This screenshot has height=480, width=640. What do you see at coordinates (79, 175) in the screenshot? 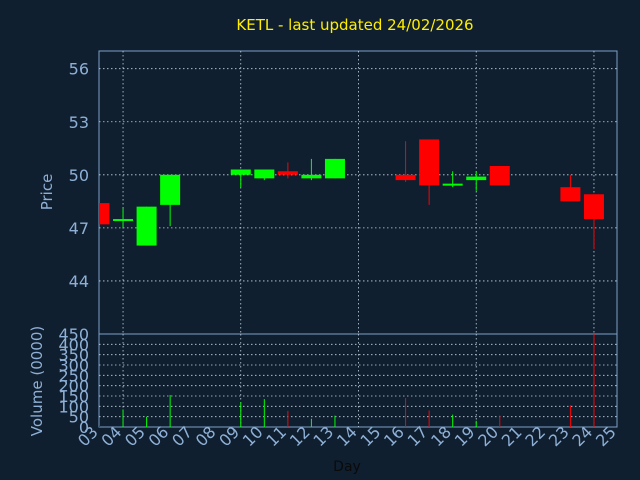
I see `price-tick-label: 50` at bounding box center [79, 175].